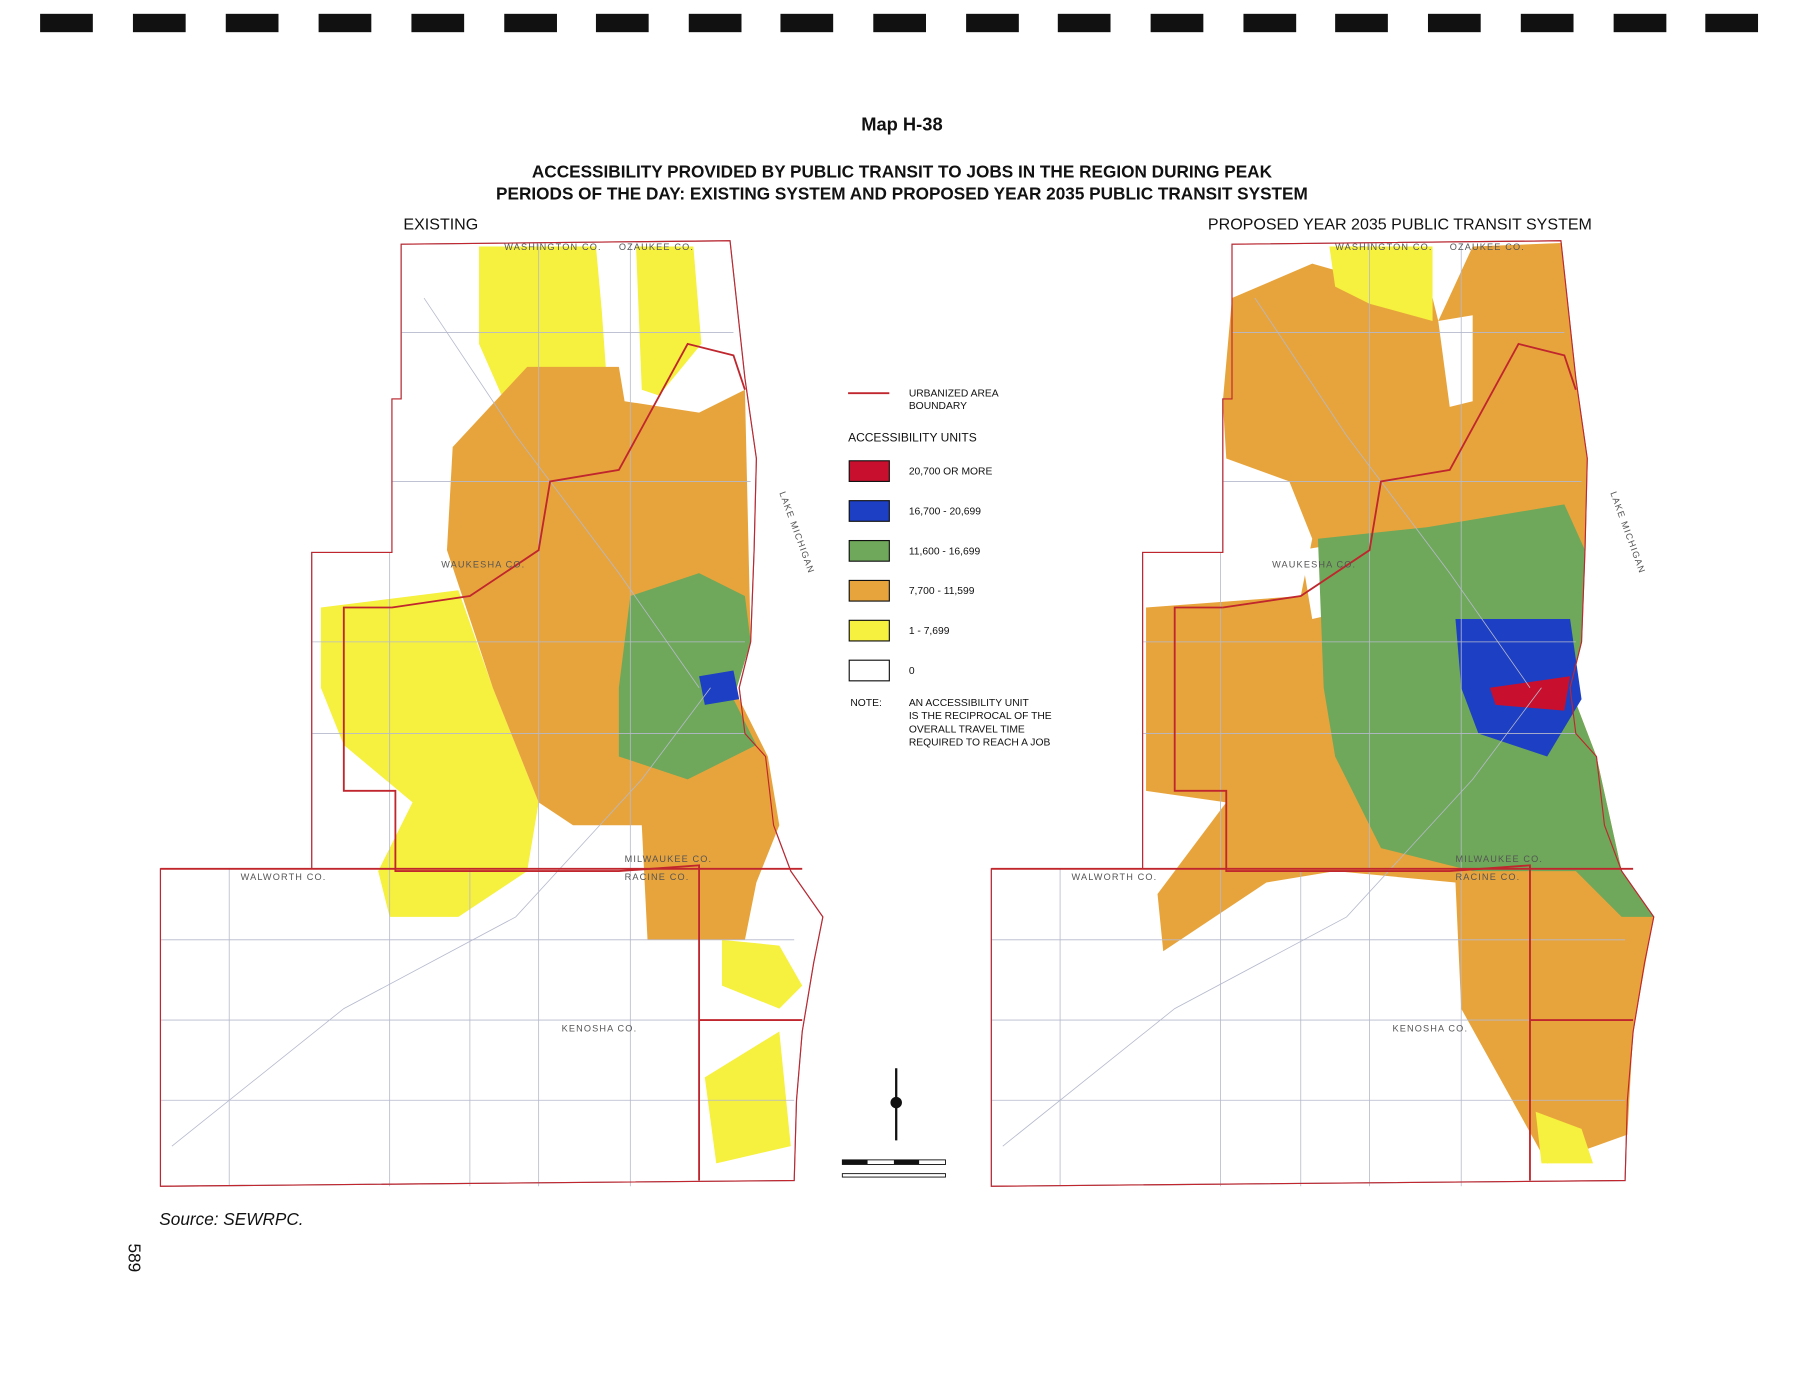 Image resolution: width=1797 pixels, height=1380 pixels. I want to click on legend-label: 20,700 OR MORE, so click(951, 472).